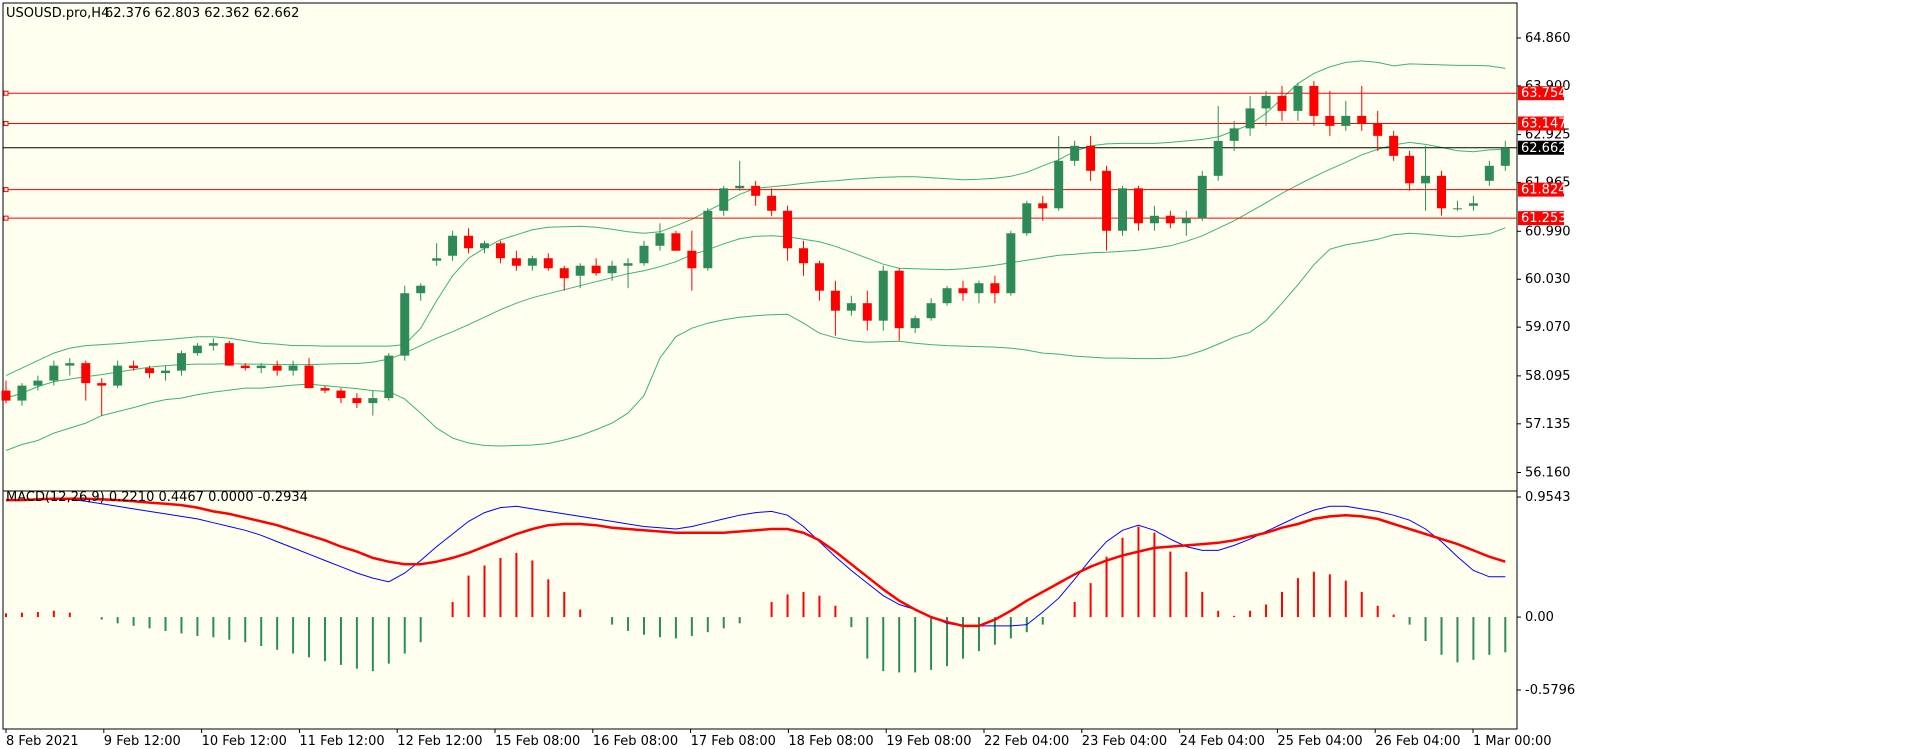 This screenshot has width=1916, height=749. I want to click on price-tick-label: 60.990, so click(1548, 231).